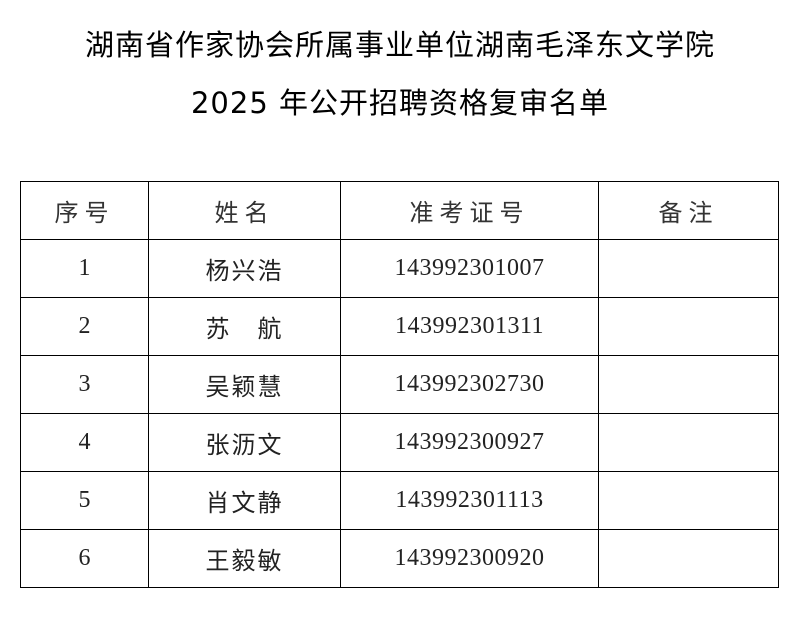  Describe the element at coordinates (244, 442) in the screenshot. I see `name-cell: 张沥文` at that location.